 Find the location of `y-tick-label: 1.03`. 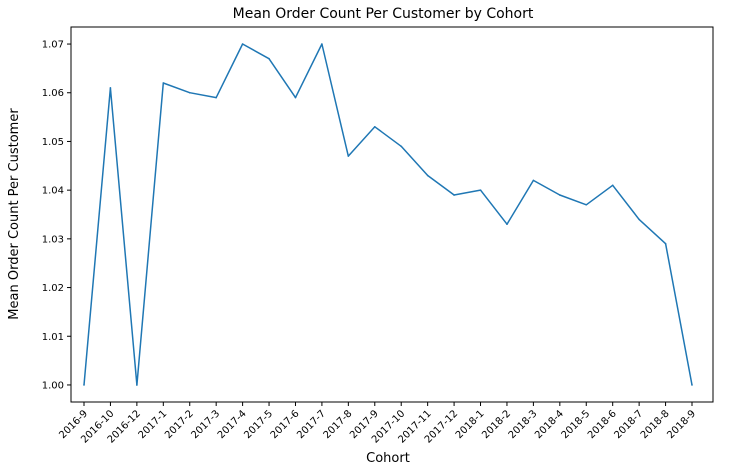

y-tick-label: 1.03 is located at coordinates (53, 239).